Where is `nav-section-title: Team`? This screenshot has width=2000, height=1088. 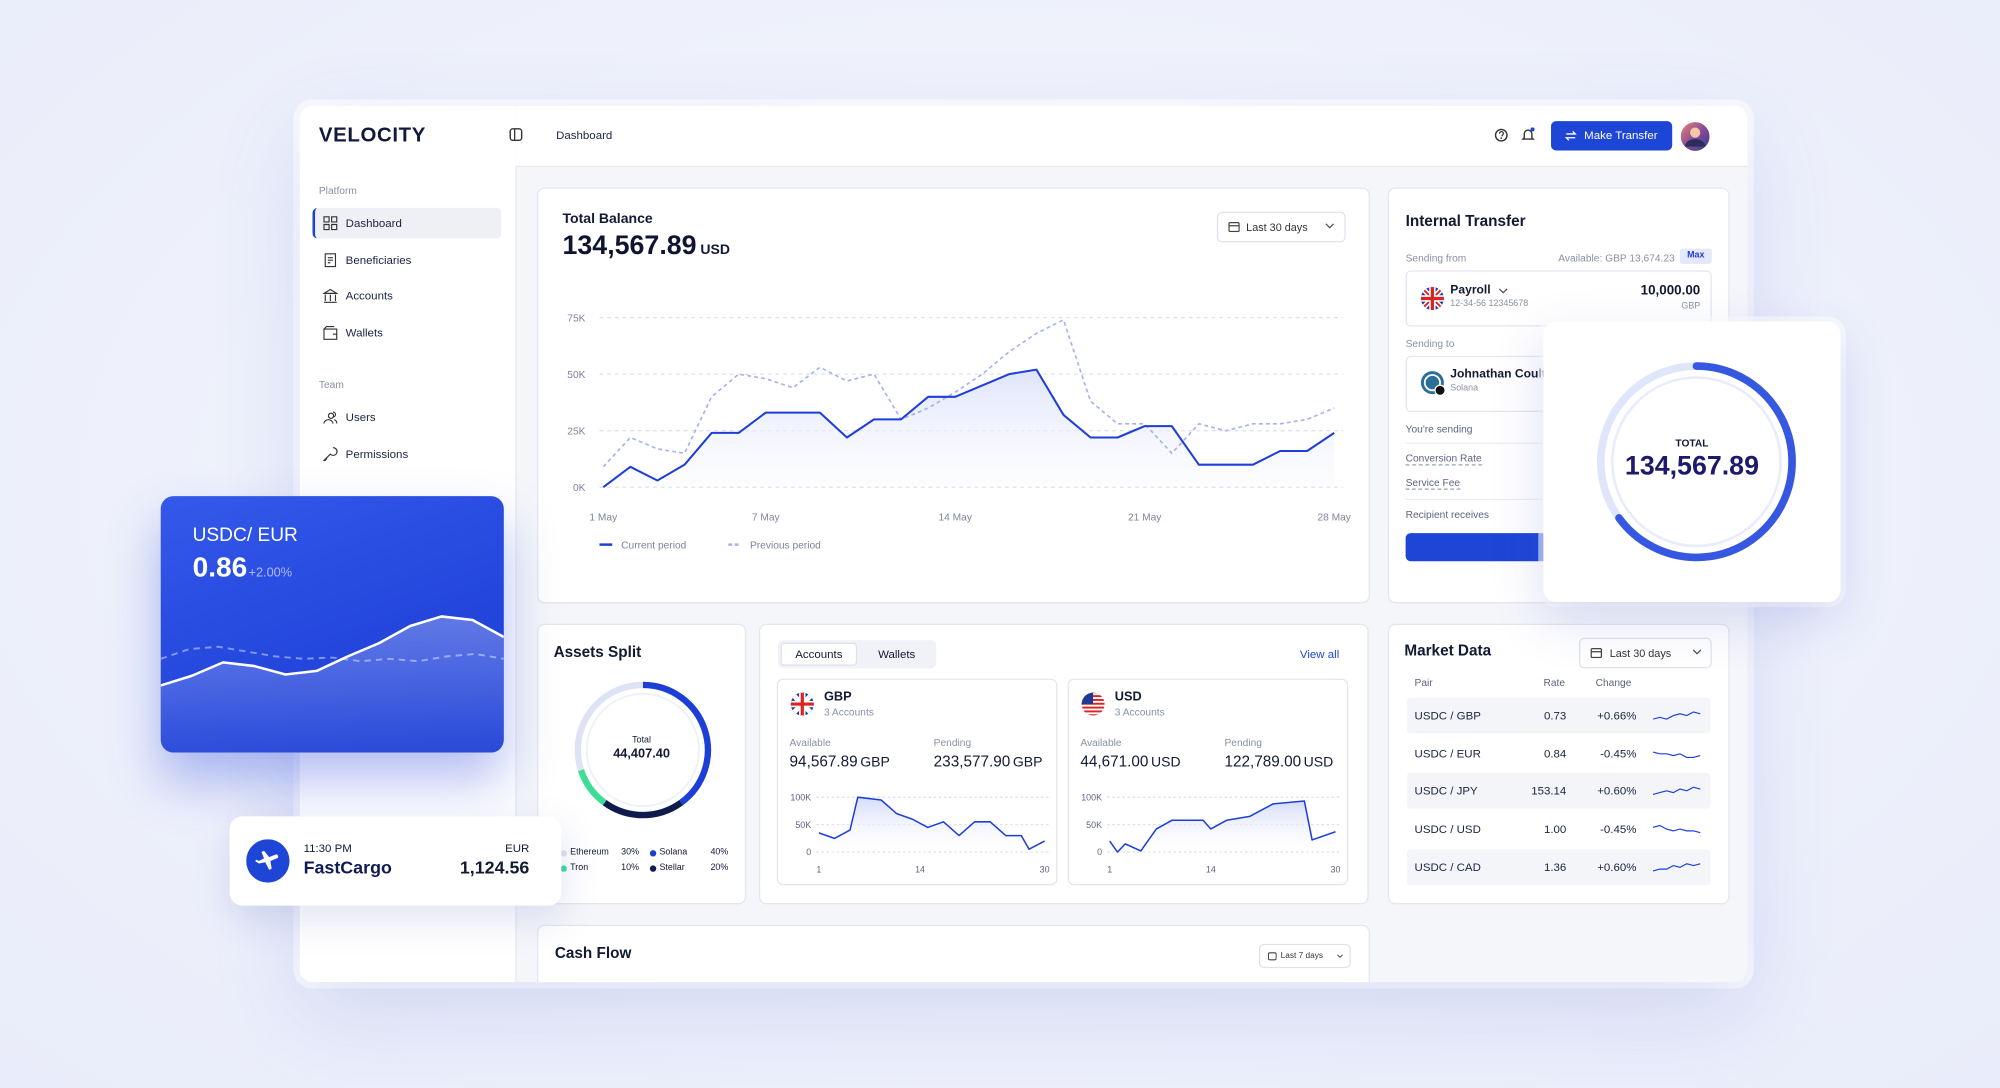 nav-section-title: Team is located at coordinates (331, 384).